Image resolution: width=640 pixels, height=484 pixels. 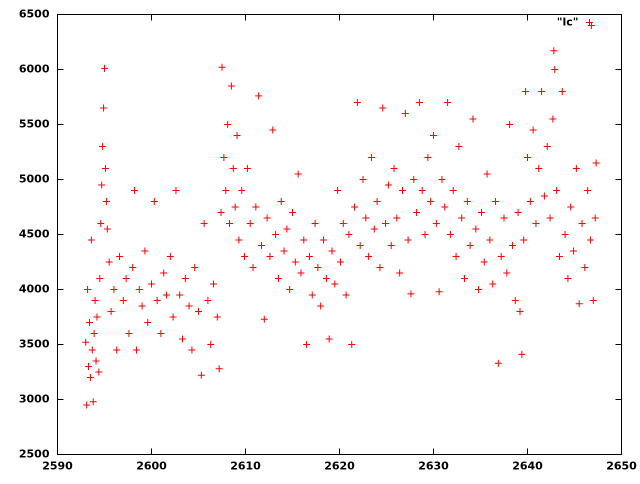 What do you see at coordinates (34, 124) in the screenshot?
I see `y-tick-label: 5500` at bounding box center [34, 124].